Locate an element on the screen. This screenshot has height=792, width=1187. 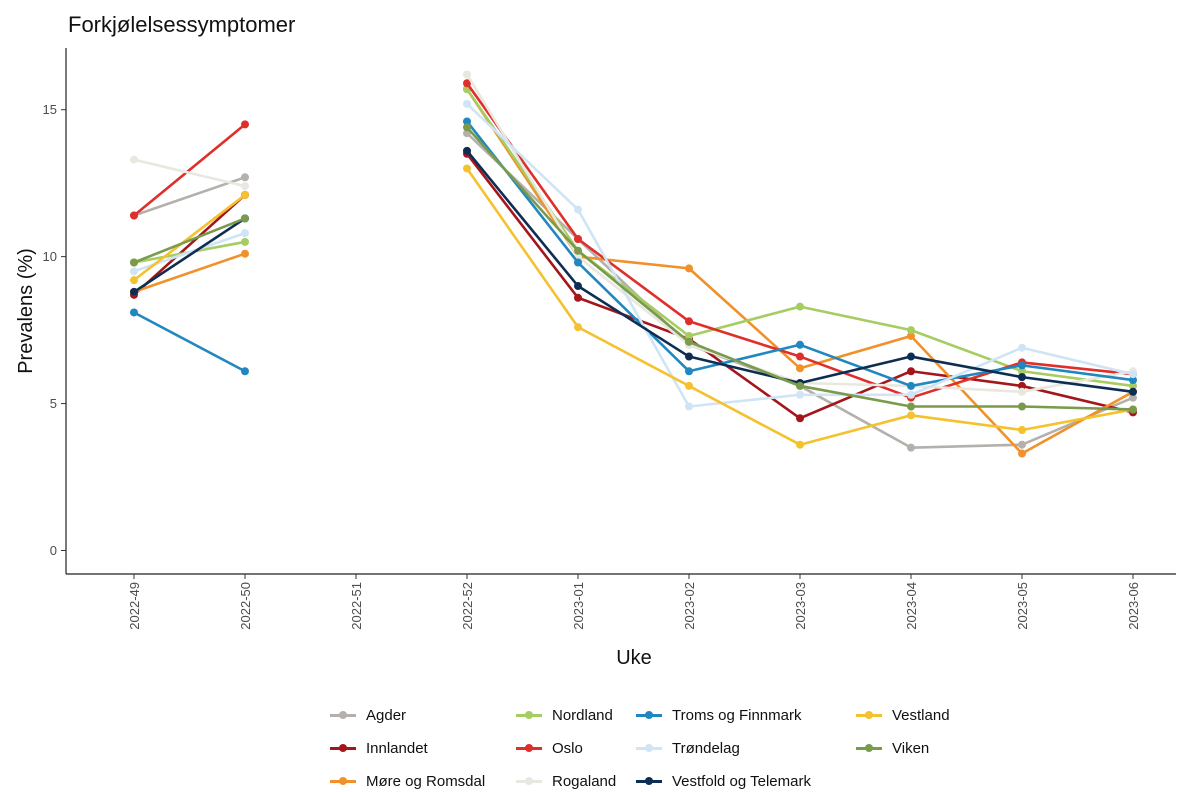
legend-label: Møre og Romsdal is located at coordinates (426, 781).